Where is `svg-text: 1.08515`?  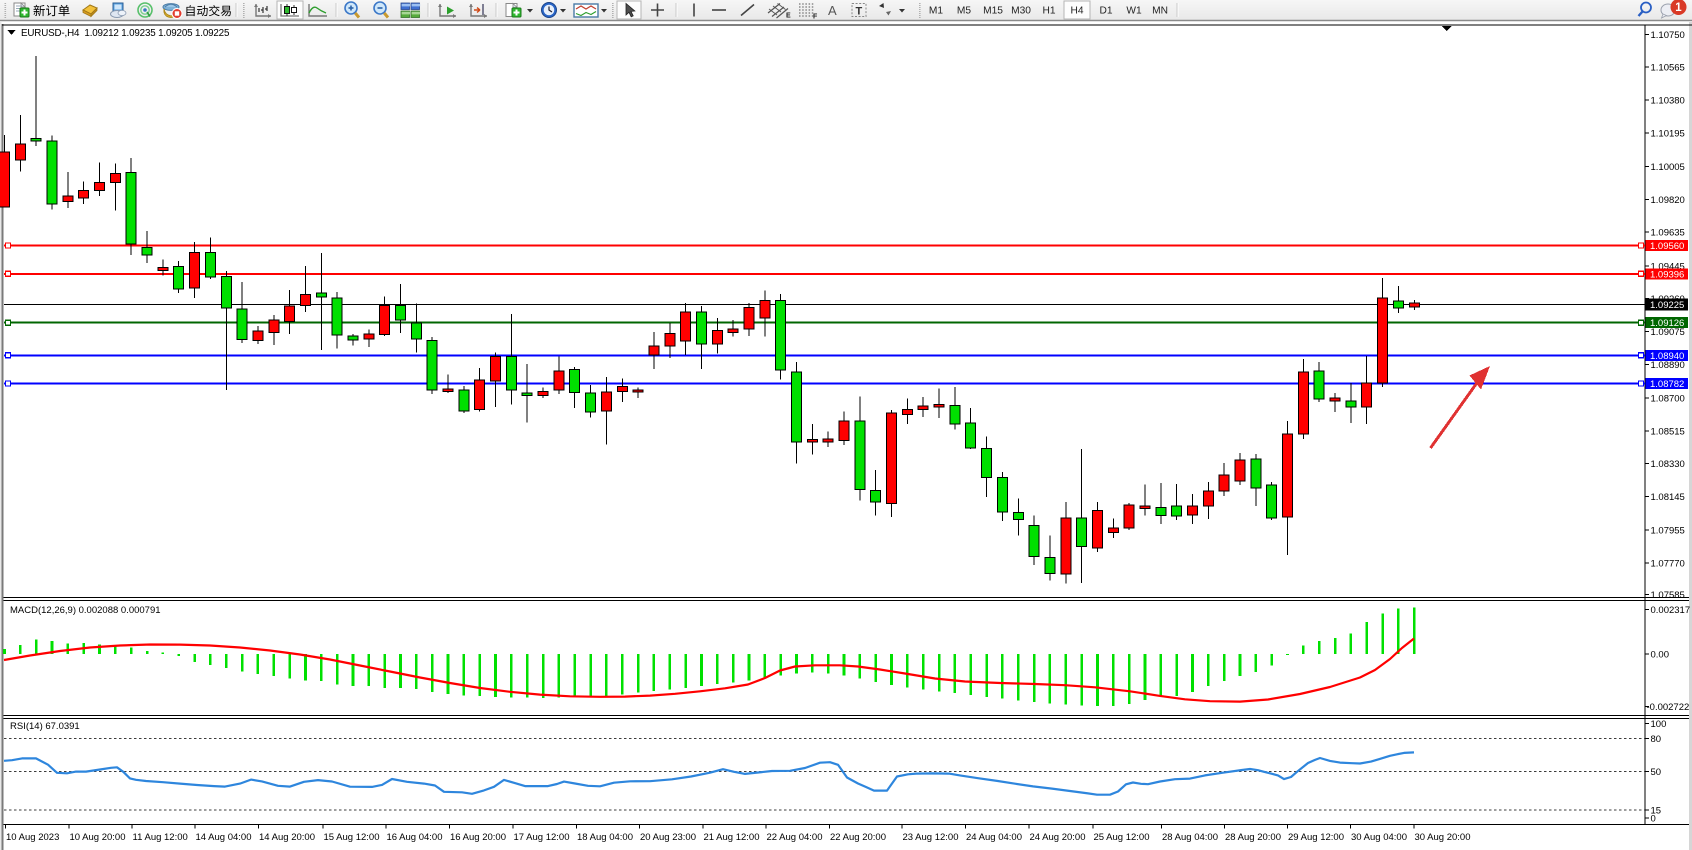
svg-text: 1.08515 is located at coordinates (1668, 431).